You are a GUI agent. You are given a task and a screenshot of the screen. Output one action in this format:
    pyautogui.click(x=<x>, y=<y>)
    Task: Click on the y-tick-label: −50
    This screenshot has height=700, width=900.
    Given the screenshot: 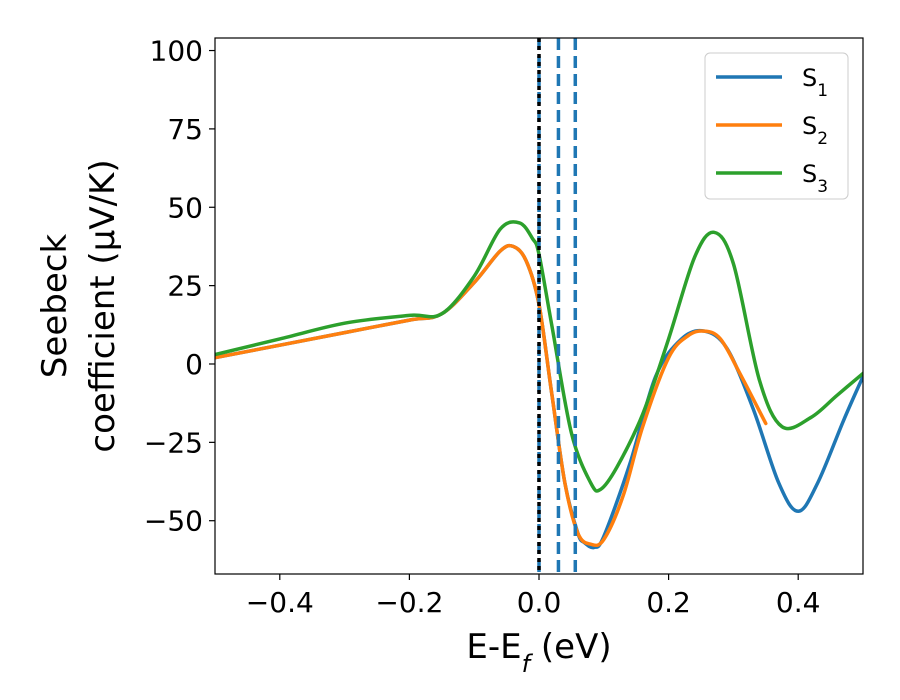 What is the action you would take?
    pyautogui.click(x=173, y=521)
    